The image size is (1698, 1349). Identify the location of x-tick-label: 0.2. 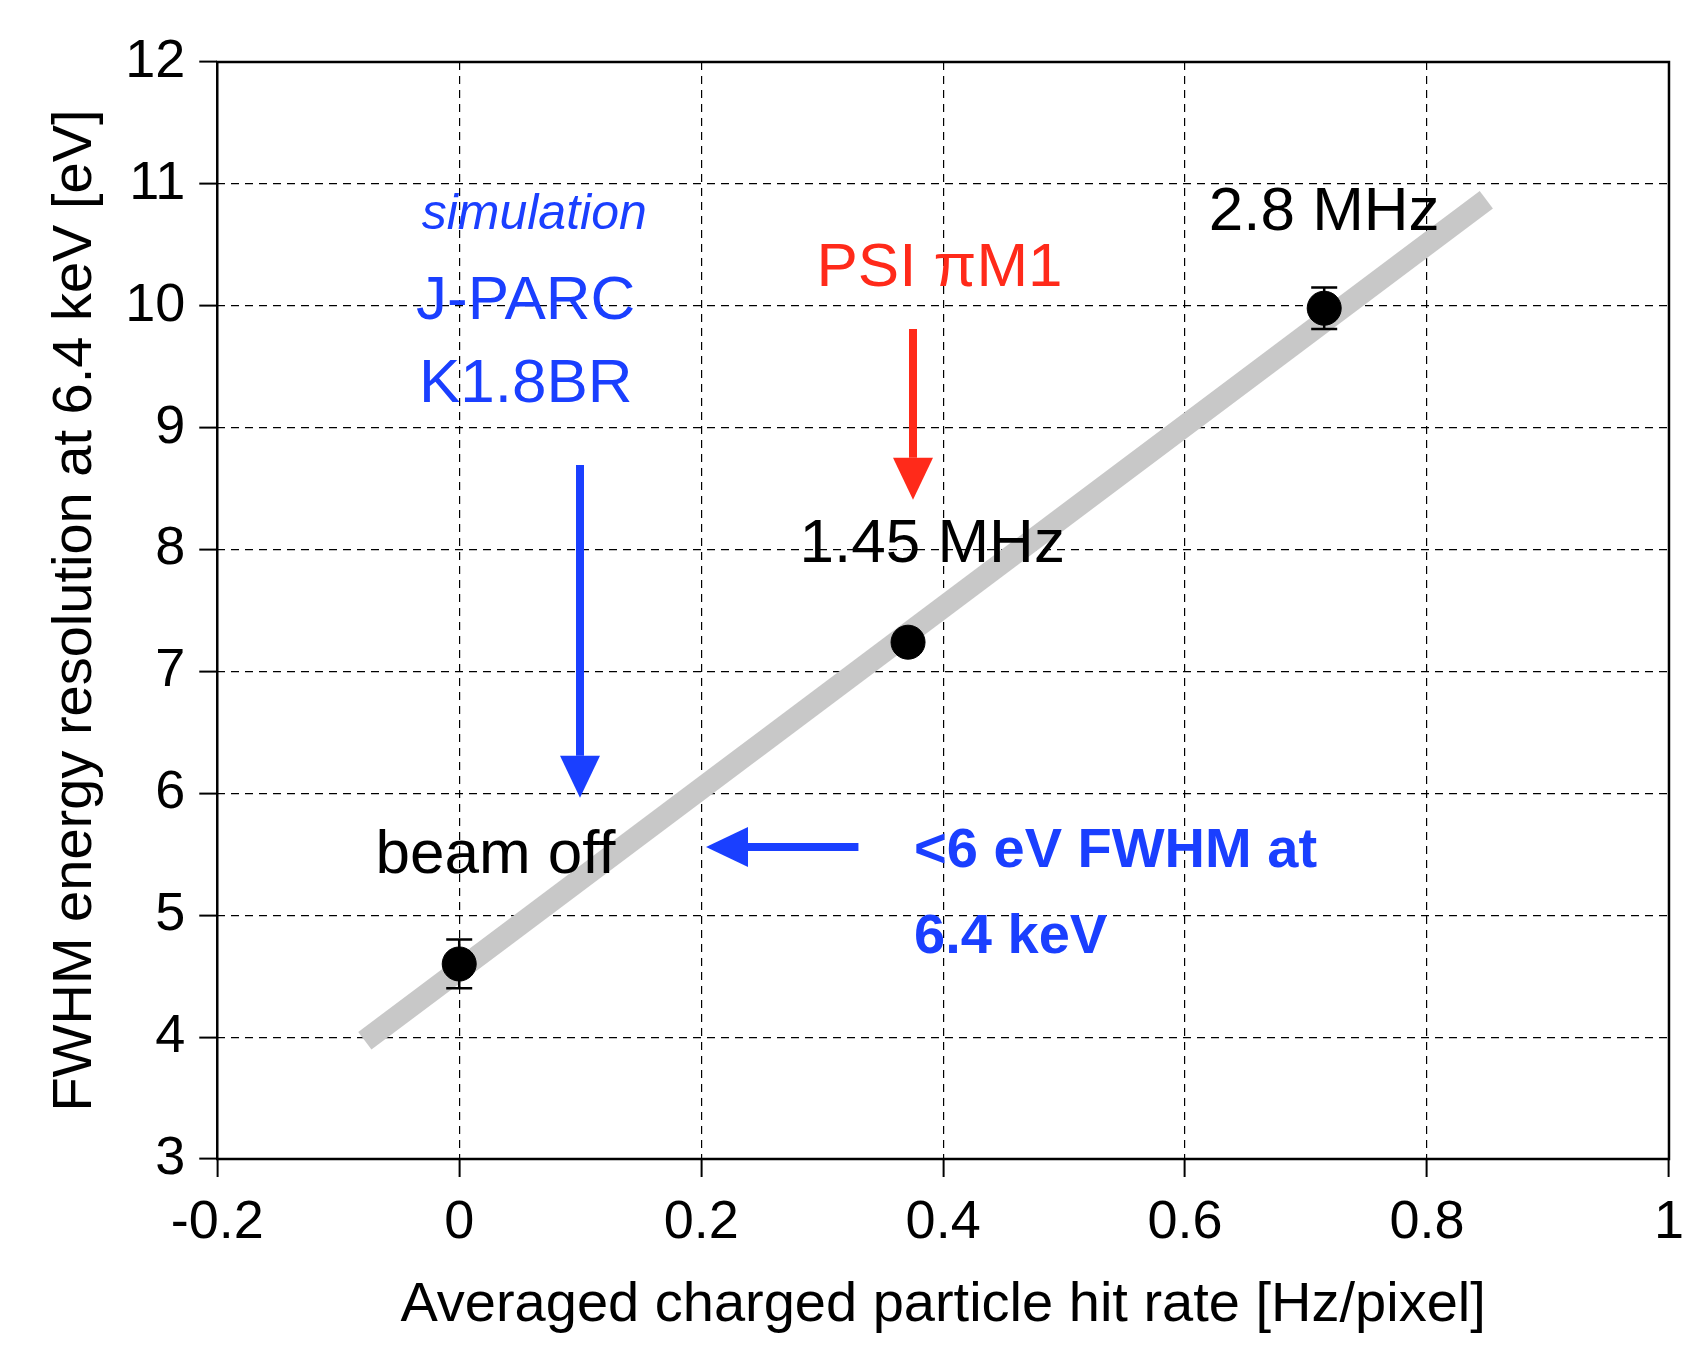
(701, 1219).